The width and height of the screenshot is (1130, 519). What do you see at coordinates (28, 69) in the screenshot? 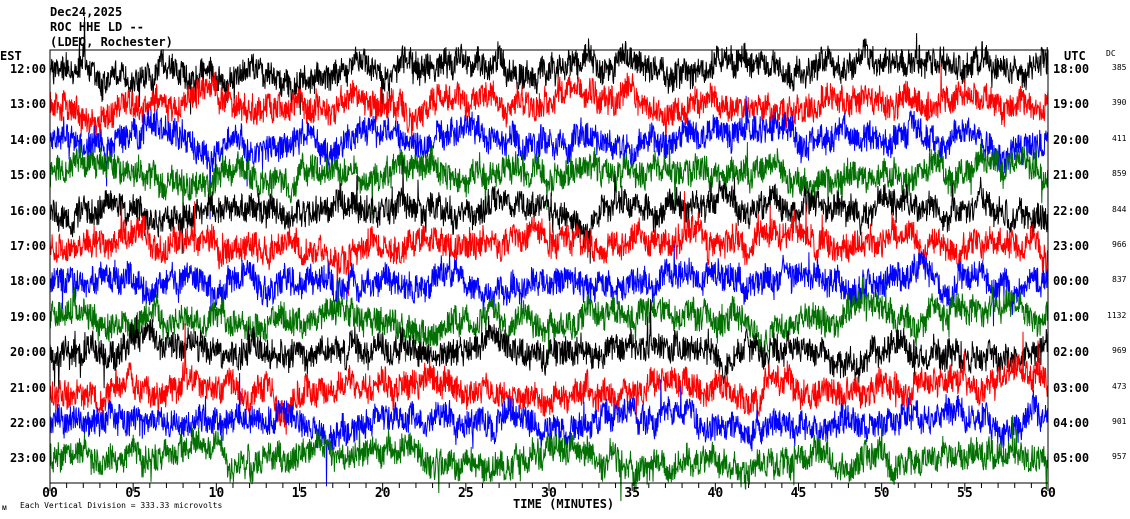
I see `est-hour-label: 12:00` at bounding box center [28, 69].